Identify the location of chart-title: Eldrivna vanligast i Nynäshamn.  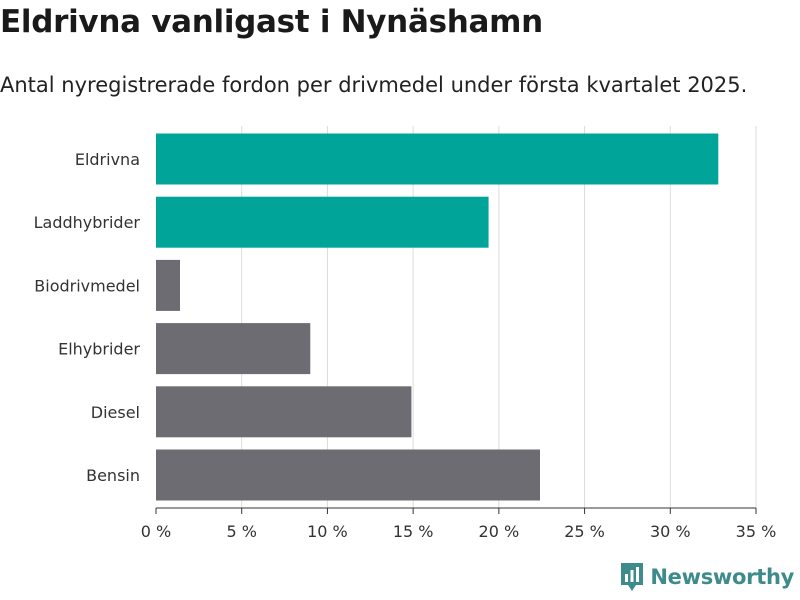
(271, 22).